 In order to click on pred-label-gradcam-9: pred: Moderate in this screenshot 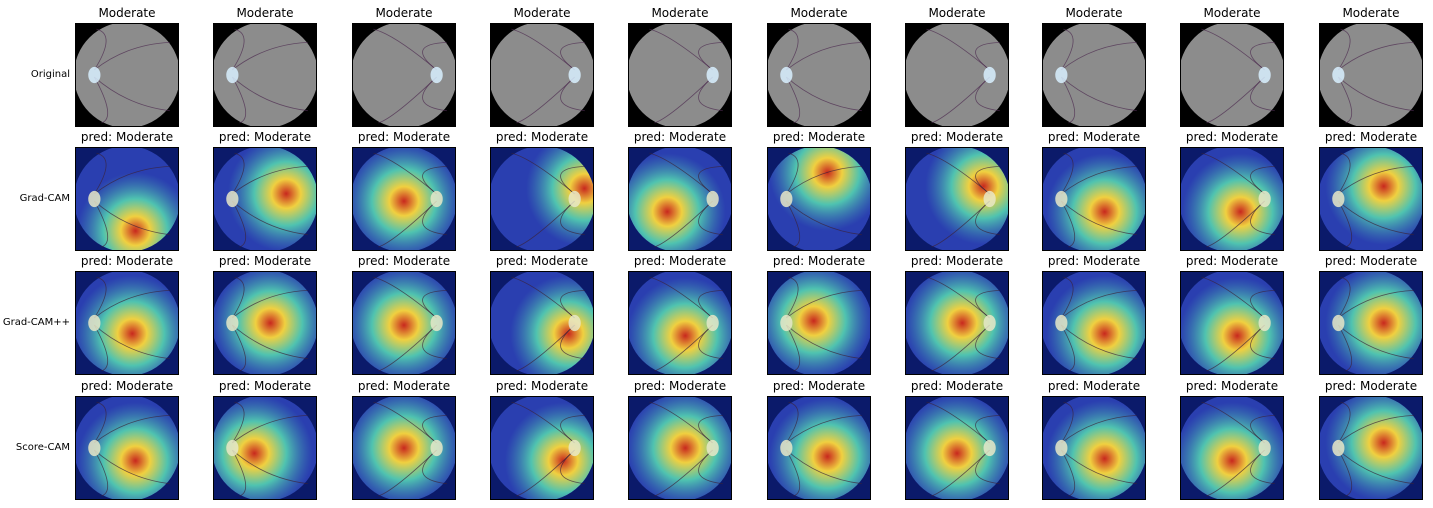, I will do `click(1232, 137)`.